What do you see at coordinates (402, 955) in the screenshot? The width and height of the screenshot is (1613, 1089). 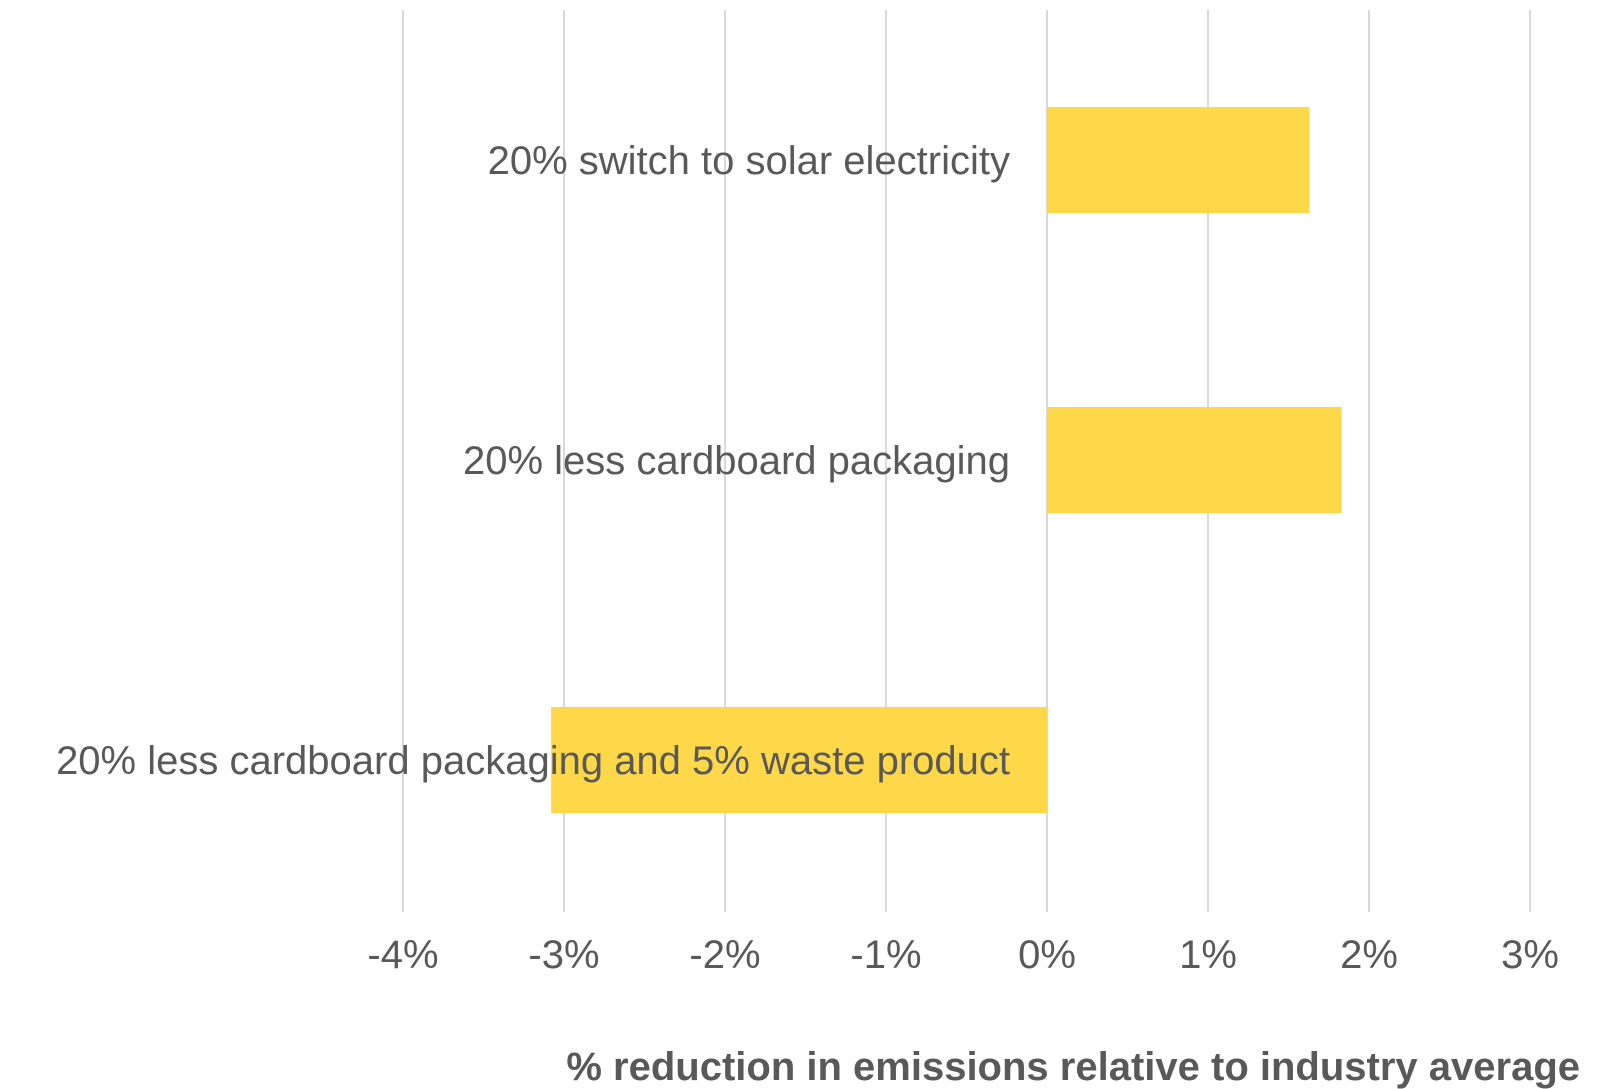 I see `x-tick-label: -4%` at bounding box center [402, 955].